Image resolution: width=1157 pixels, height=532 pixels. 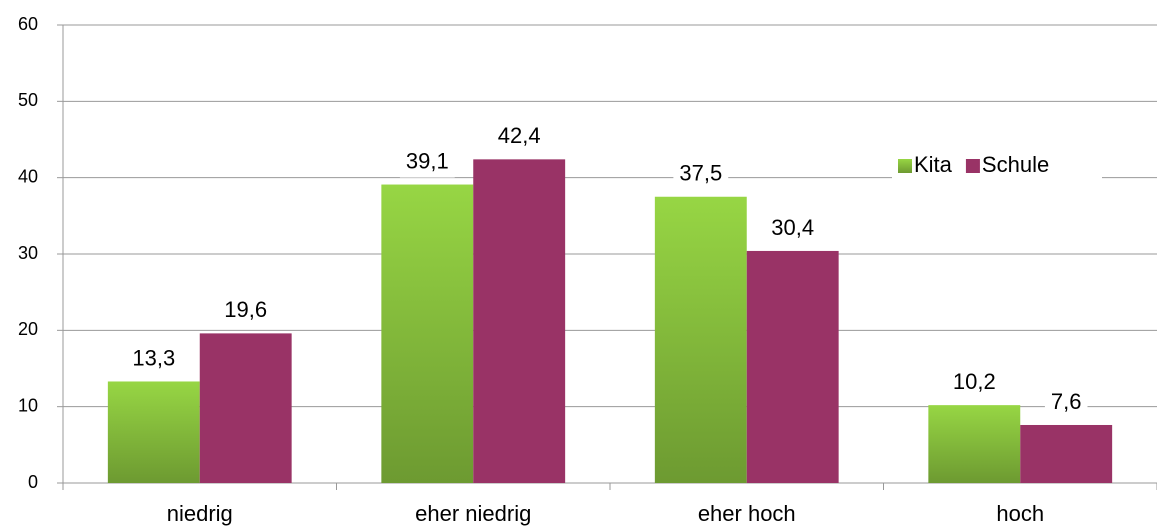 What do you see at coordinates (33, 482) in the screenshot?
I see `y-tick-label: 0` at bounding box center [33, 482].